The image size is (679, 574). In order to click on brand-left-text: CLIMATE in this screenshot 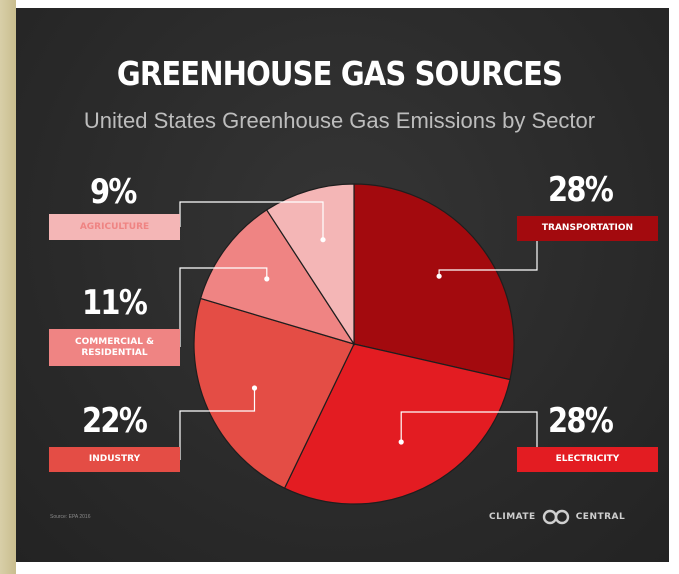, I will do `click(512, 517)`.